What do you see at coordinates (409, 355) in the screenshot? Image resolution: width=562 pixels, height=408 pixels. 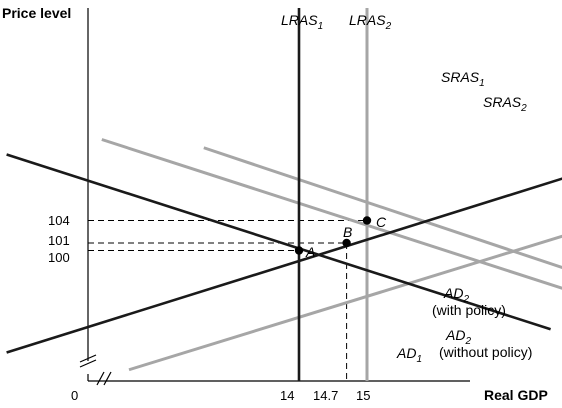 I see `ad1-label: AD1` at bounding box center [409, 355].